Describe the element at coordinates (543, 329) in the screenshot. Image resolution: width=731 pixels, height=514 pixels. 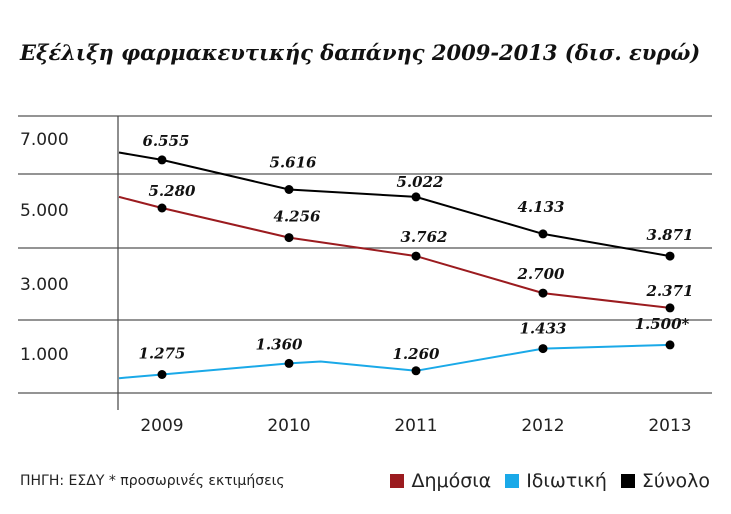
I see `data-label-2-2012: 1.433` at that location.